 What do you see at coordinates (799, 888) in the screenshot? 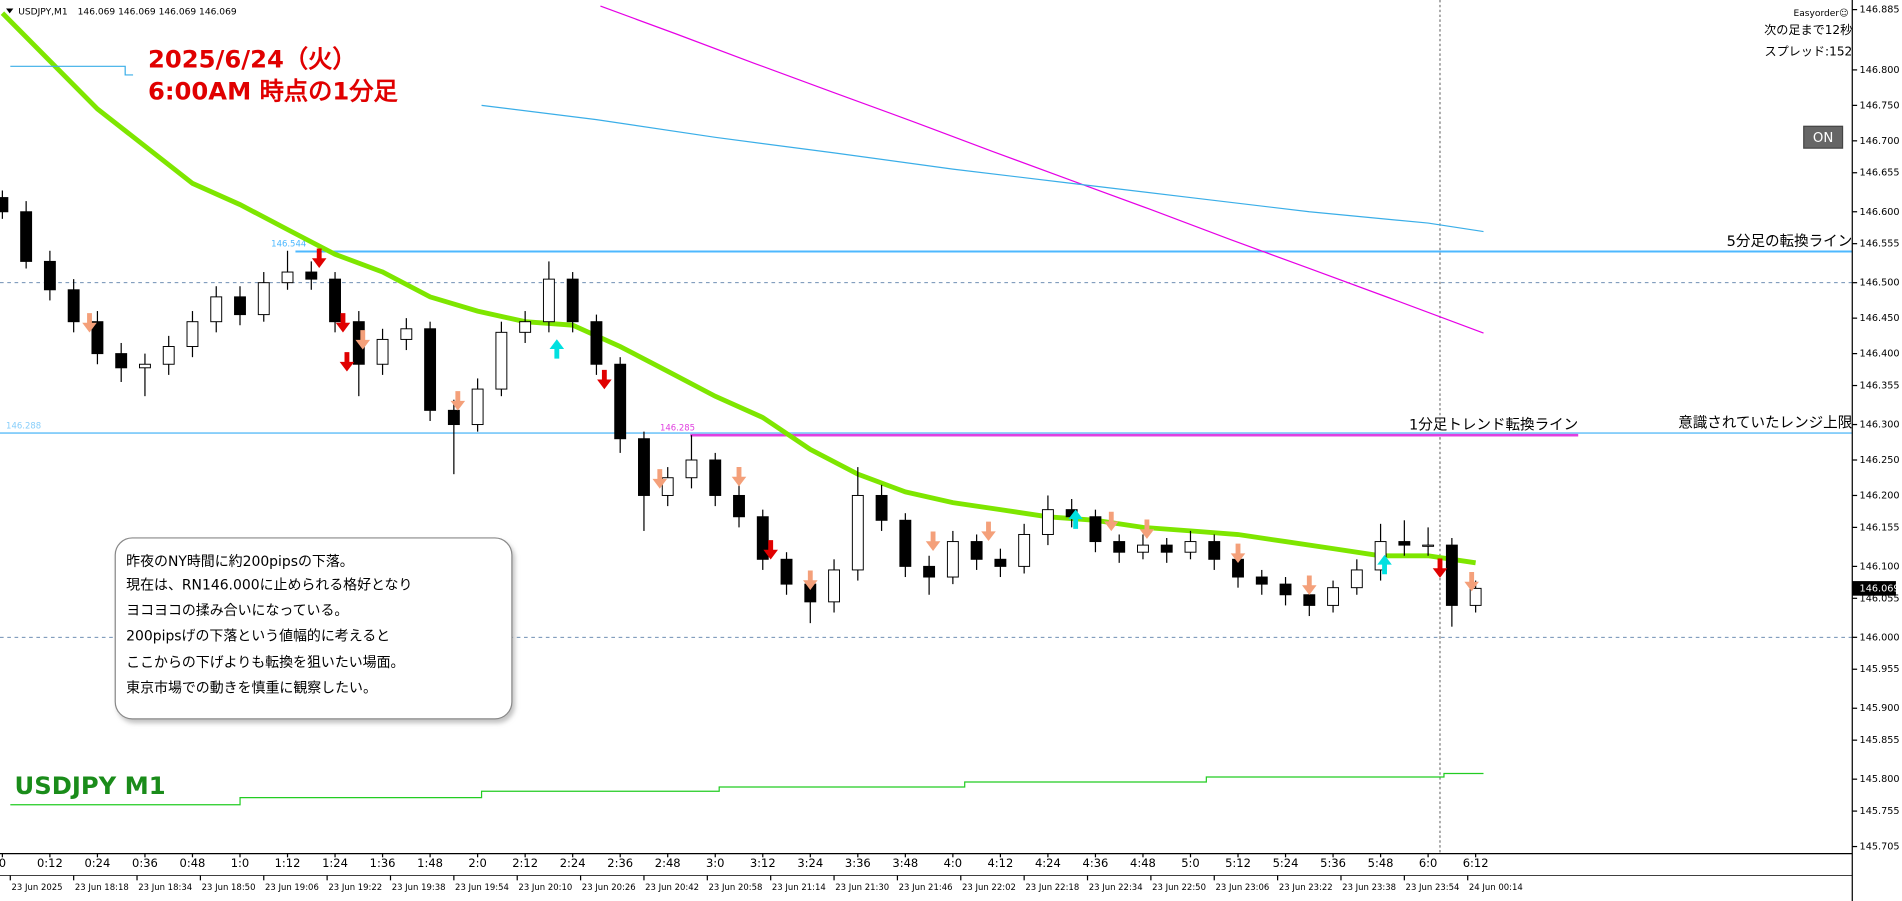
I see `x-date-label: 23 Jun 21:14` at bounding box center [799, 888].